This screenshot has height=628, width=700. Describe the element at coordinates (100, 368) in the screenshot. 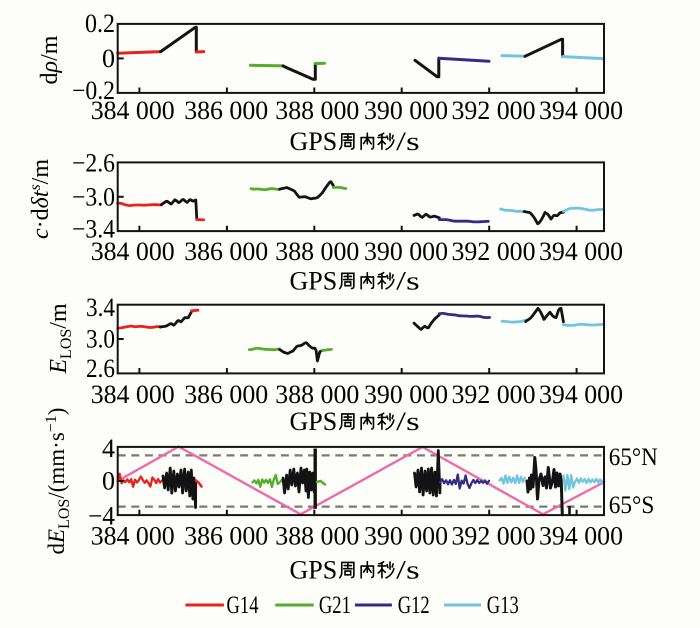

I see `svg-text: 2.6` at that location.